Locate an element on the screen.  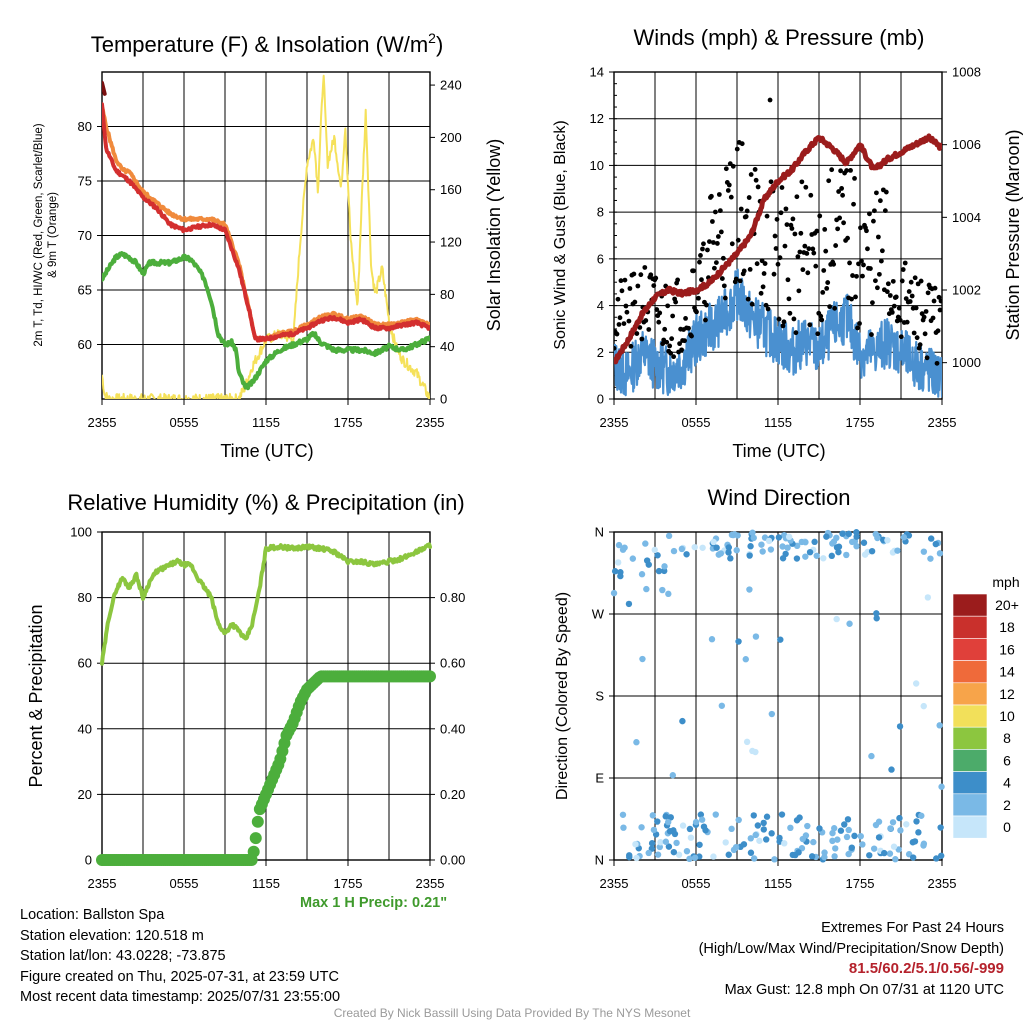
temperature-ytick-label: 75 is located at coordinates (85, 181).